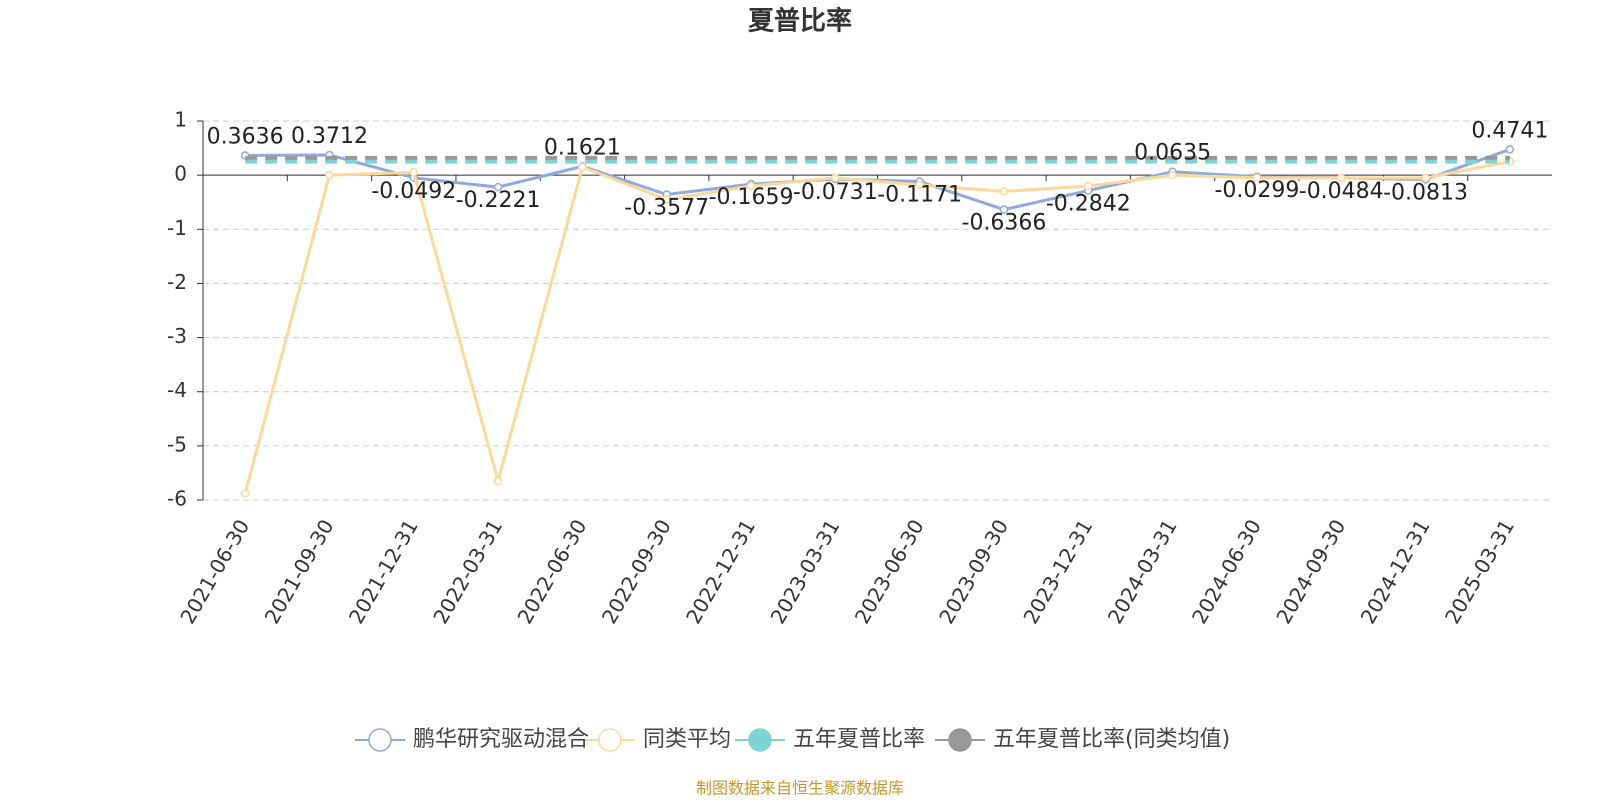  I want to click on data-label: -0.0484, so click(1341, 191).